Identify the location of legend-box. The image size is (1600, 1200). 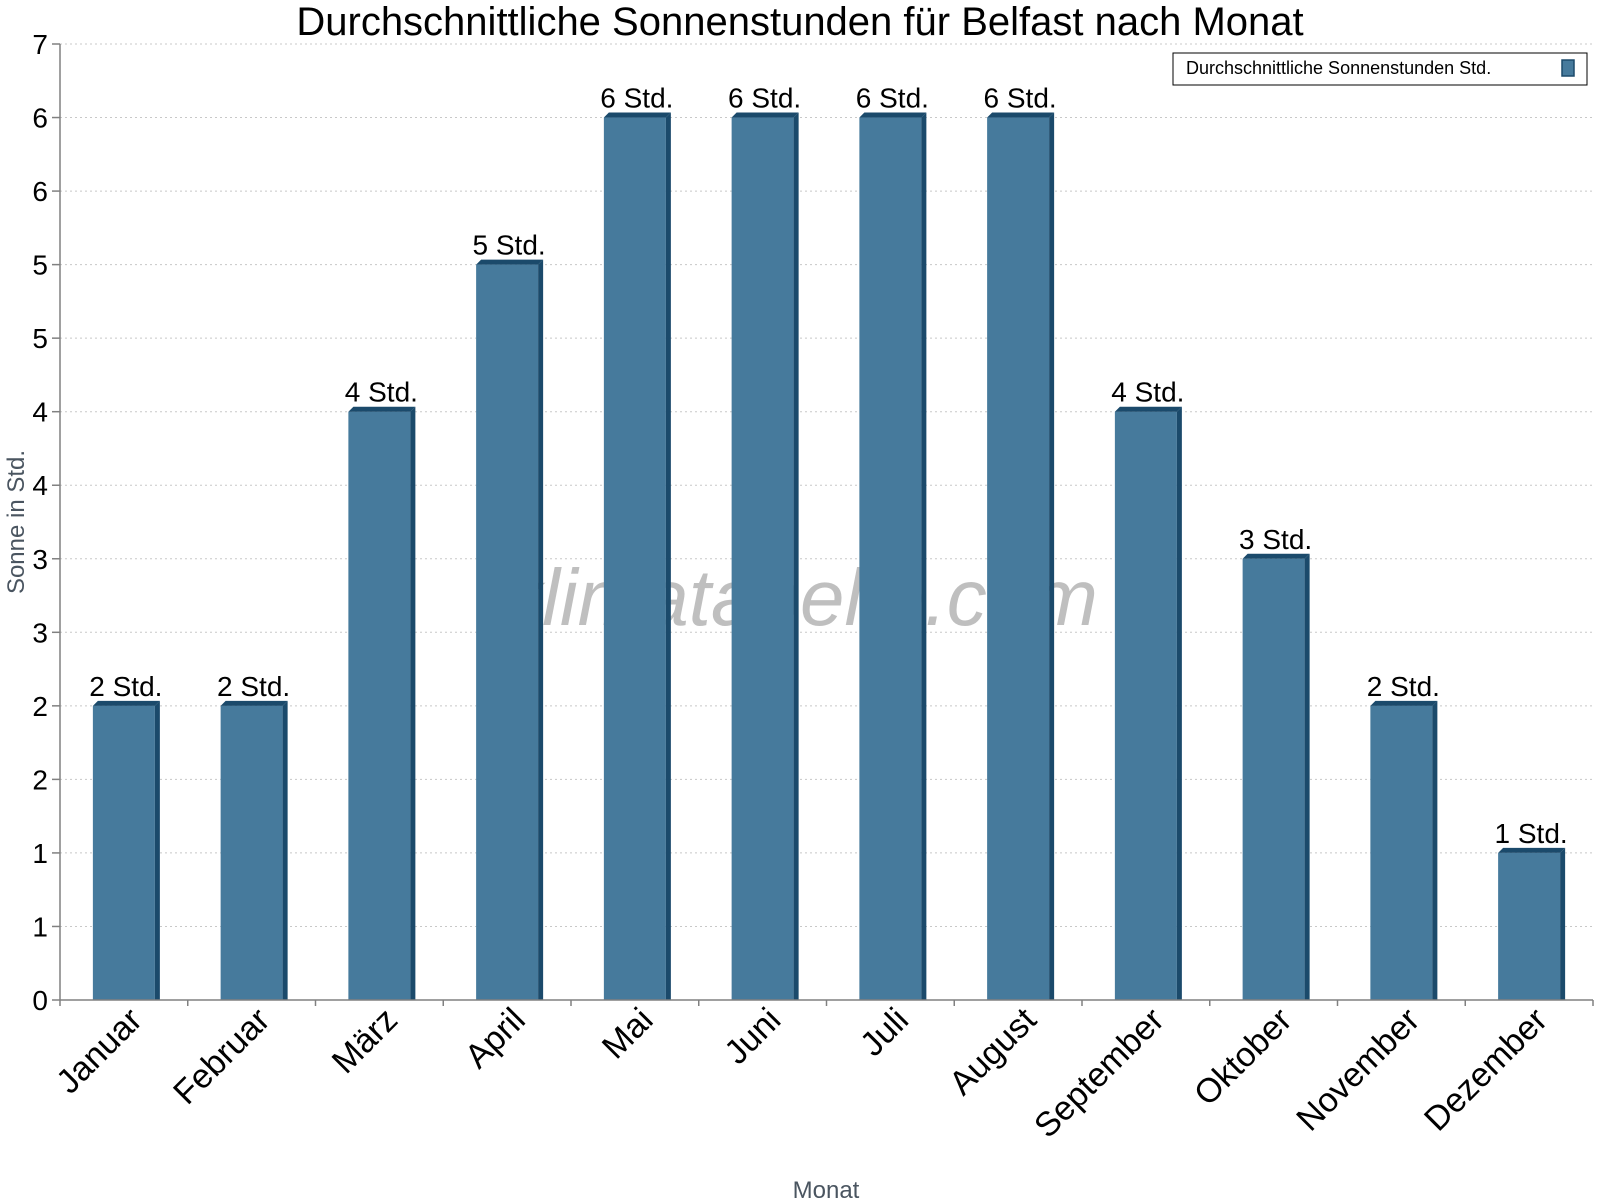
(1380, 69).